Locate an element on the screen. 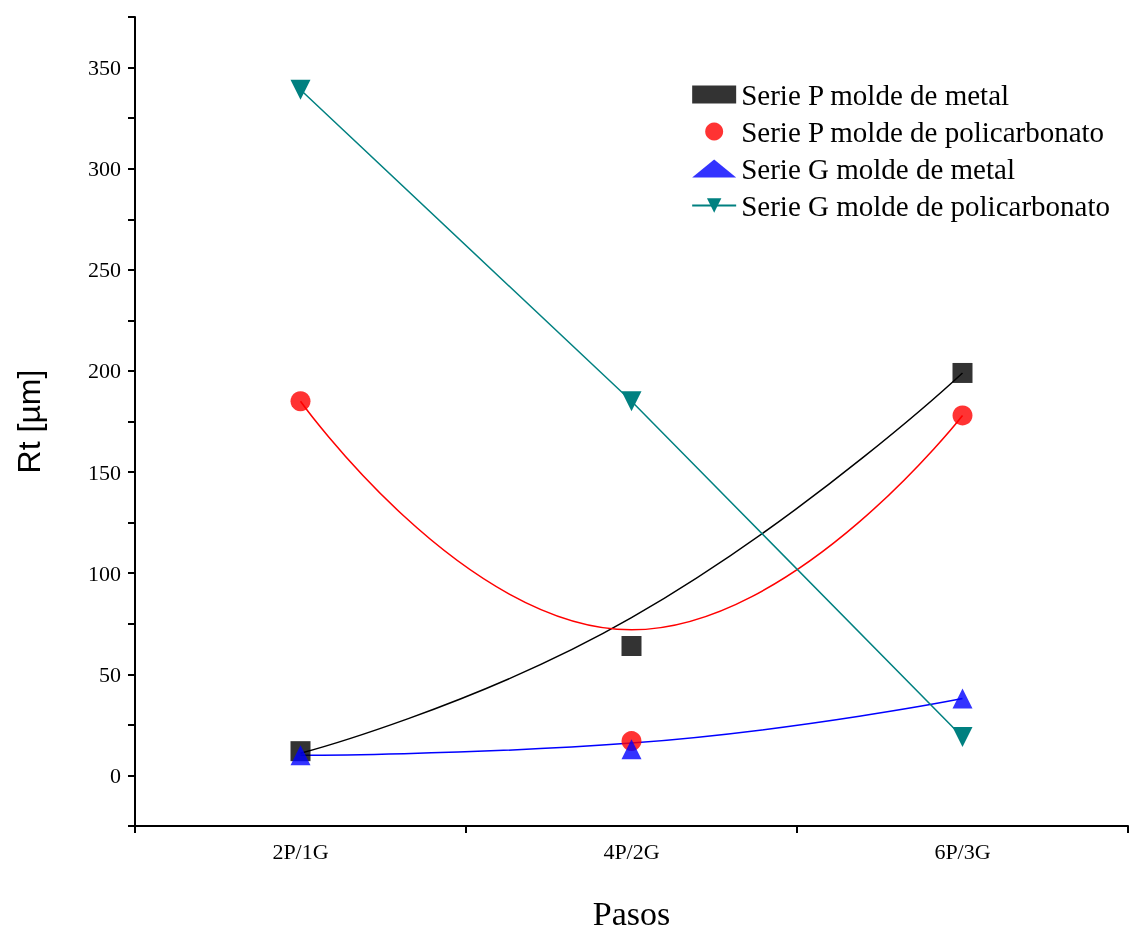 Image resolution: width=1130 pixels, height=939 pixels. x-tick-label: 4P/2G is located at coordinates (631, 851).